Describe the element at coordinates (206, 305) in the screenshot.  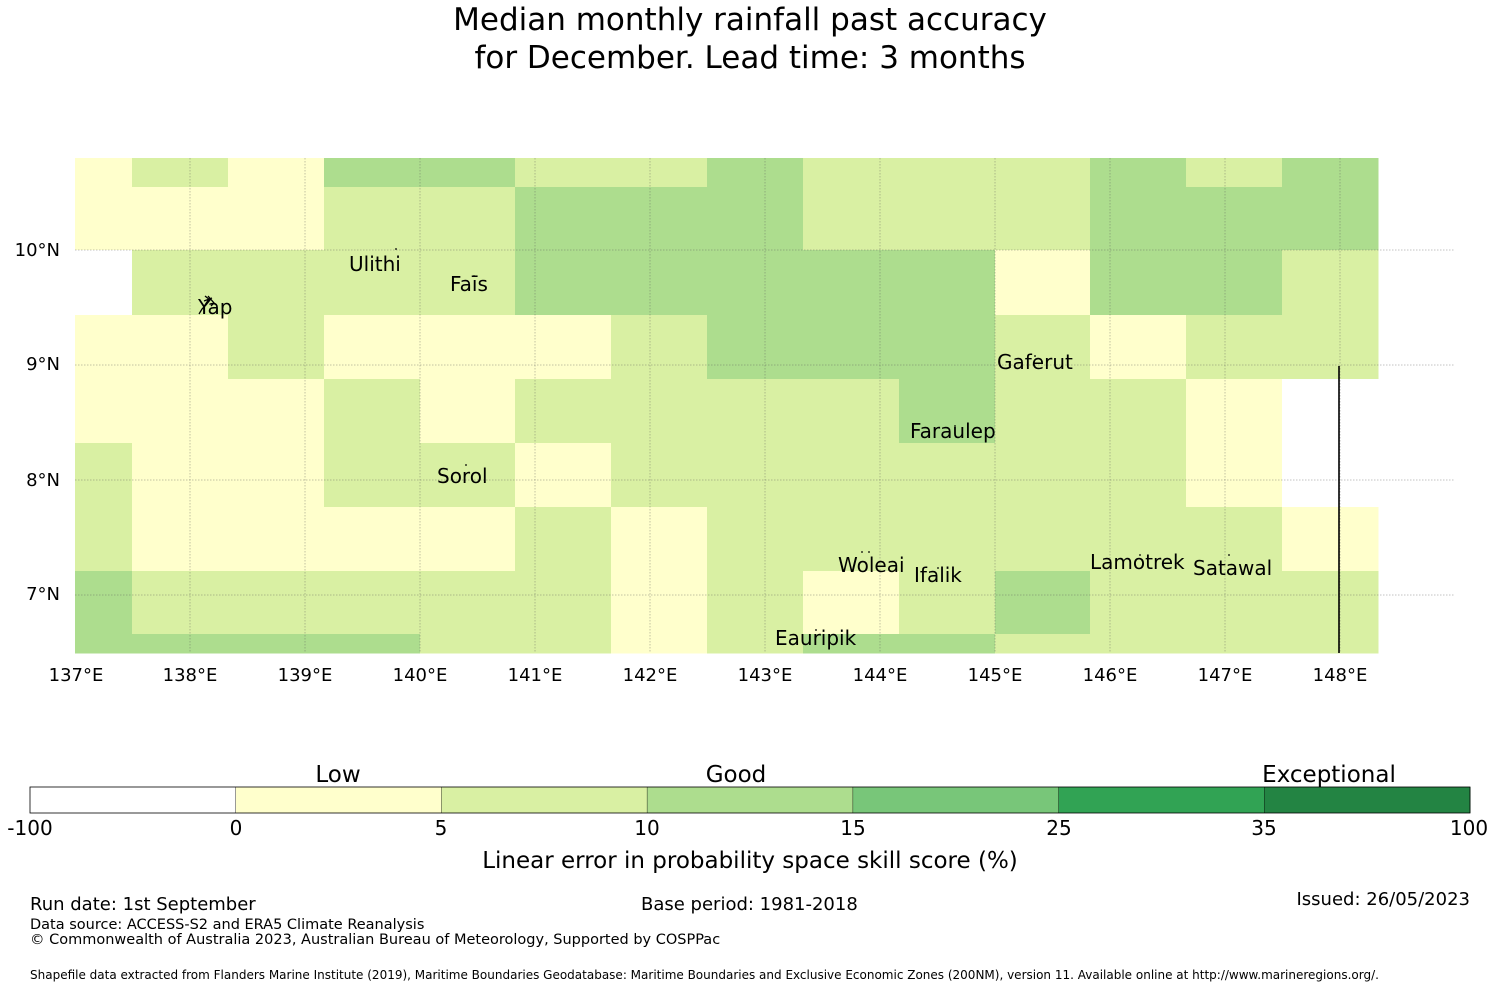
I see `yap-island-shape` at that location.